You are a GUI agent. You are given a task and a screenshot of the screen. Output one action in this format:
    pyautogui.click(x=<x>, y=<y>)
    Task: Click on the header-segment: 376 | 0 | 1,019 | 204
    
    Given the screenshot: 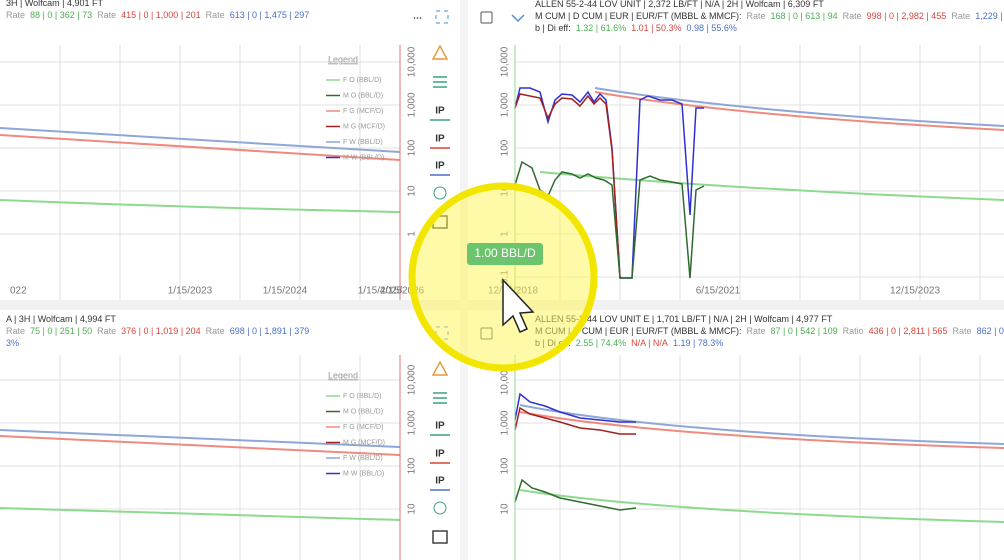 What is the action you would take?
    pyautogui.click(x=161, y=331)
    